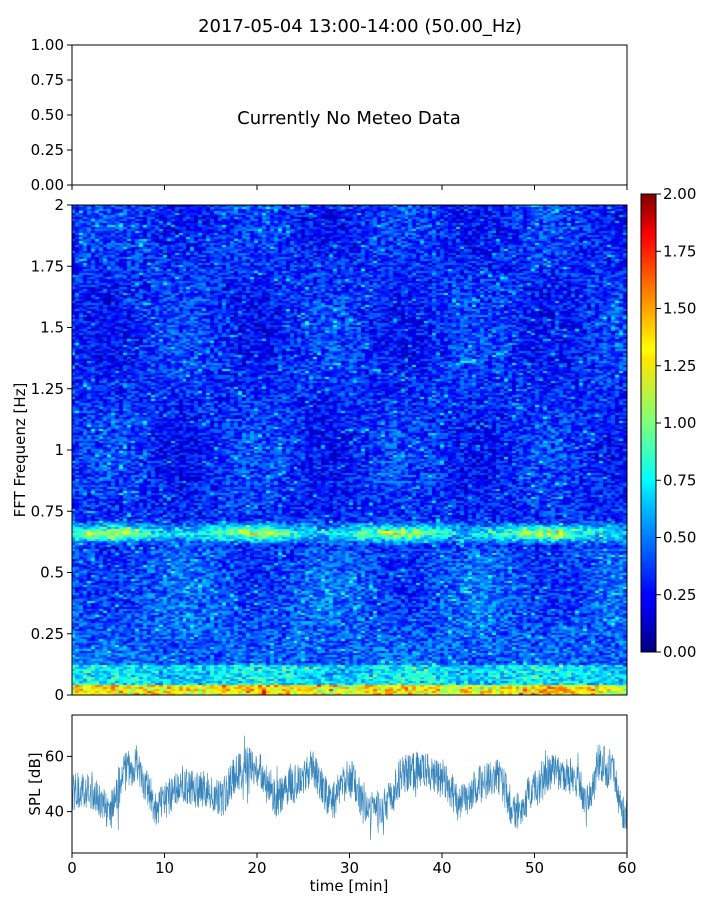 The height and width of the screenshot is (900, 720). I want to click on spectrogram-y-tick-label: 1.75, so click(47, 266).